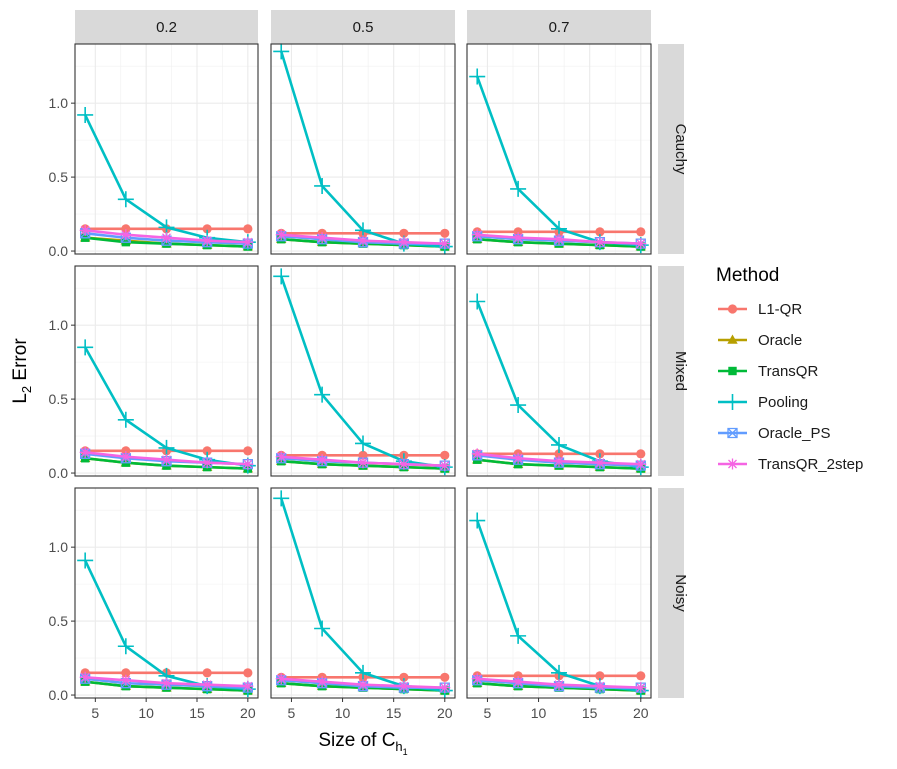 This screenshot has height=769, width=897. I want to click on y-axis-title-main: L, so click(20, 398).